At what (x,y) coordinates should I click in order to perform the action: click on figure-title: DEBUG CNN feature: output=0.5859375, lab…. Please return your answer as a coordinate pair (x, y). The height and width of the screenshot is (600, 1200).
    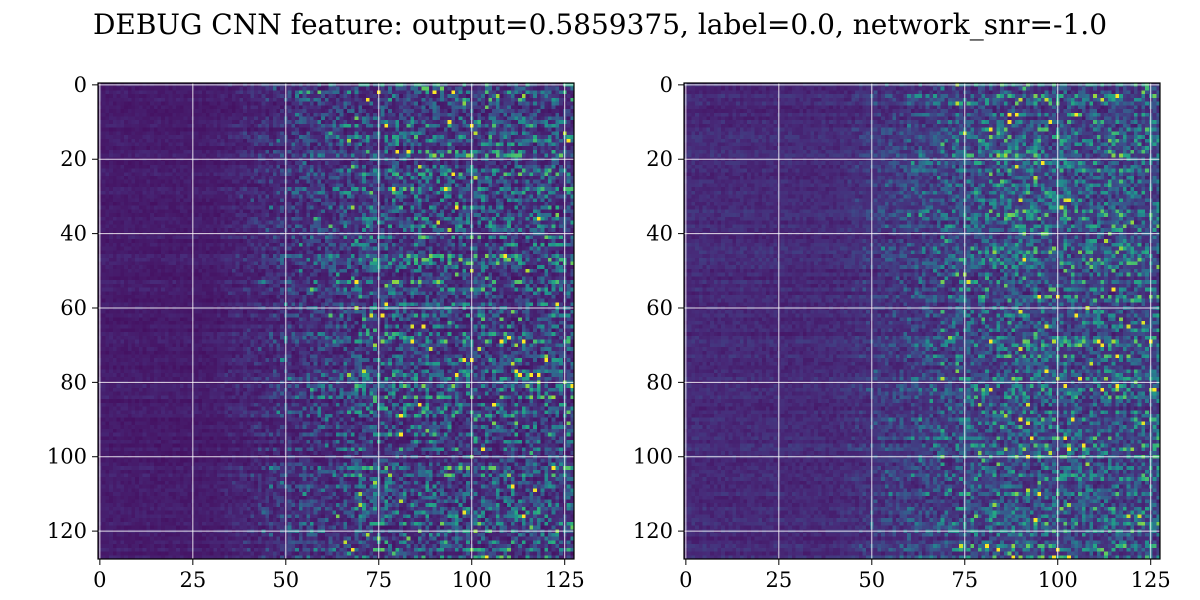
    Looking at the image, I should click on (600, 24).